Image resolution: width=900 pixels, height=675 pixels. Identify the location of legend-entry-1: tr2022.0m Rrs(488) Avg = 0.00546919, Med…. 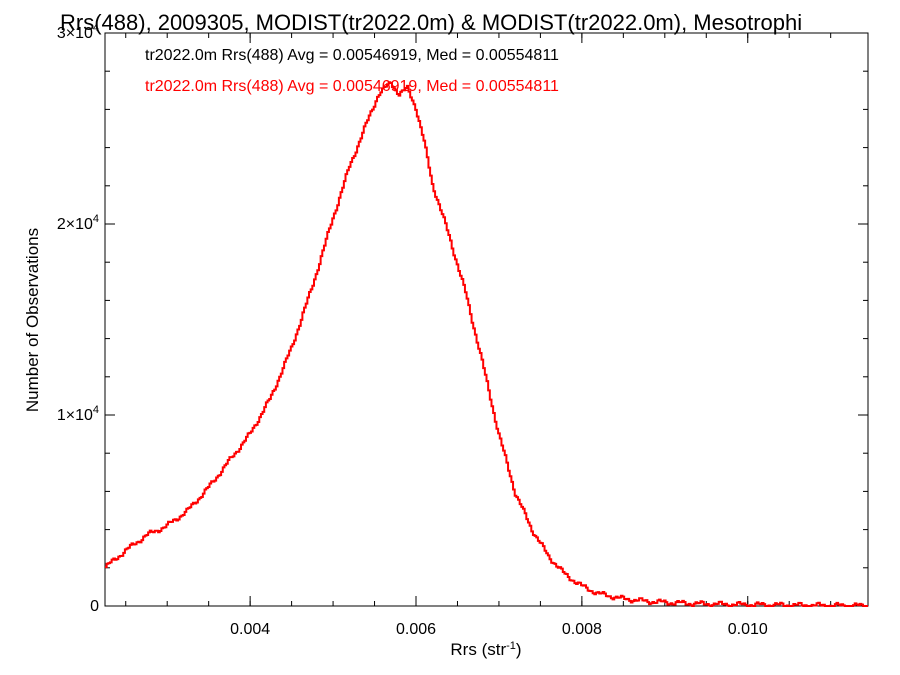
(352, 55).